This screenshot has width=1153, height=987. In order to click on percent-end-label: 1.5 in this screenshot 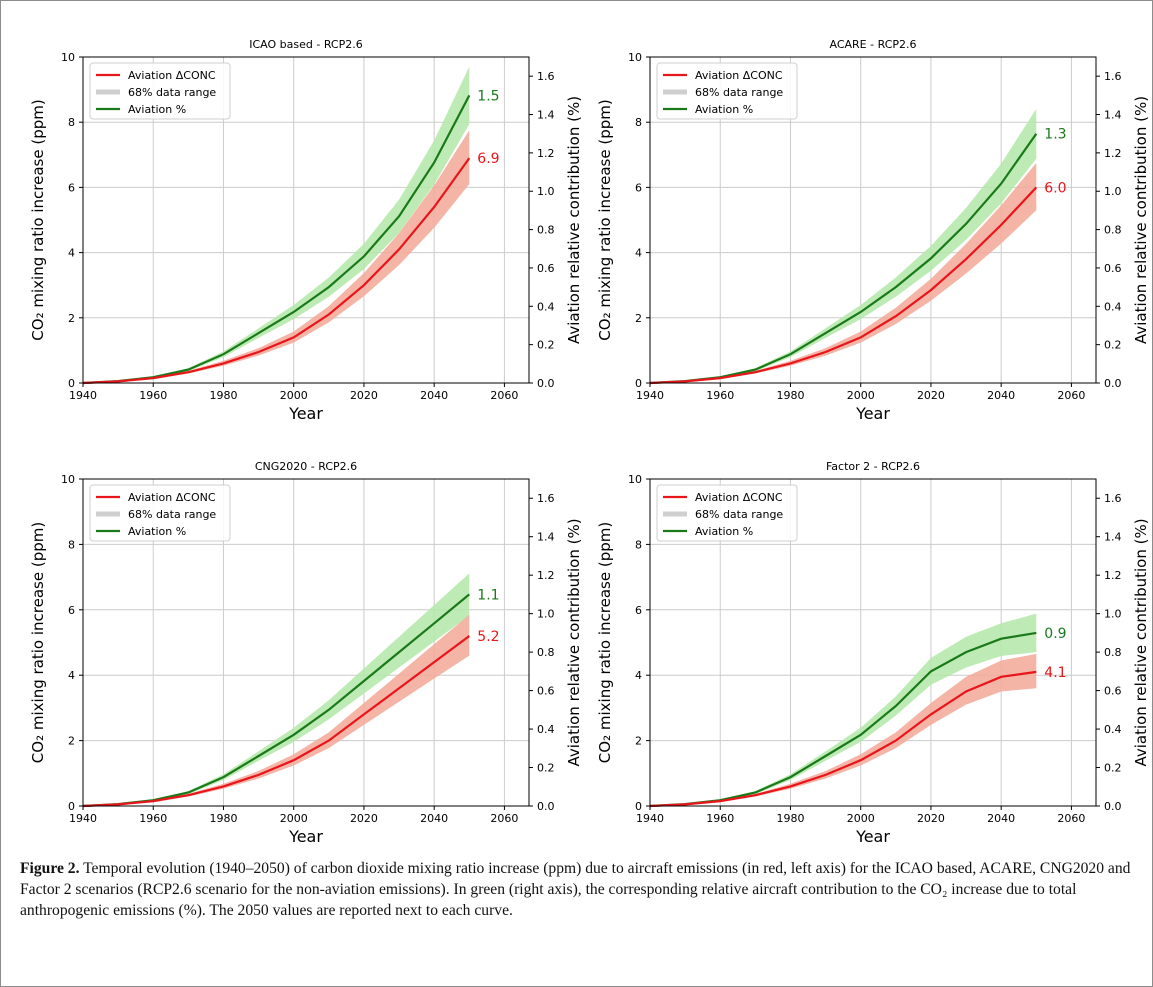, I will do `click(488, 96)`.